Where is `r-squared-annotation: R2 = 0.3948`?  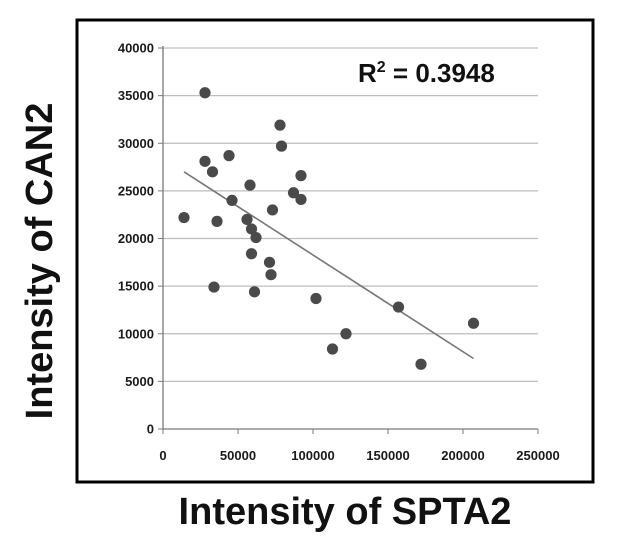
r-squared-annotation: R2 = 0.3948 is located at coordinates (426, 73).